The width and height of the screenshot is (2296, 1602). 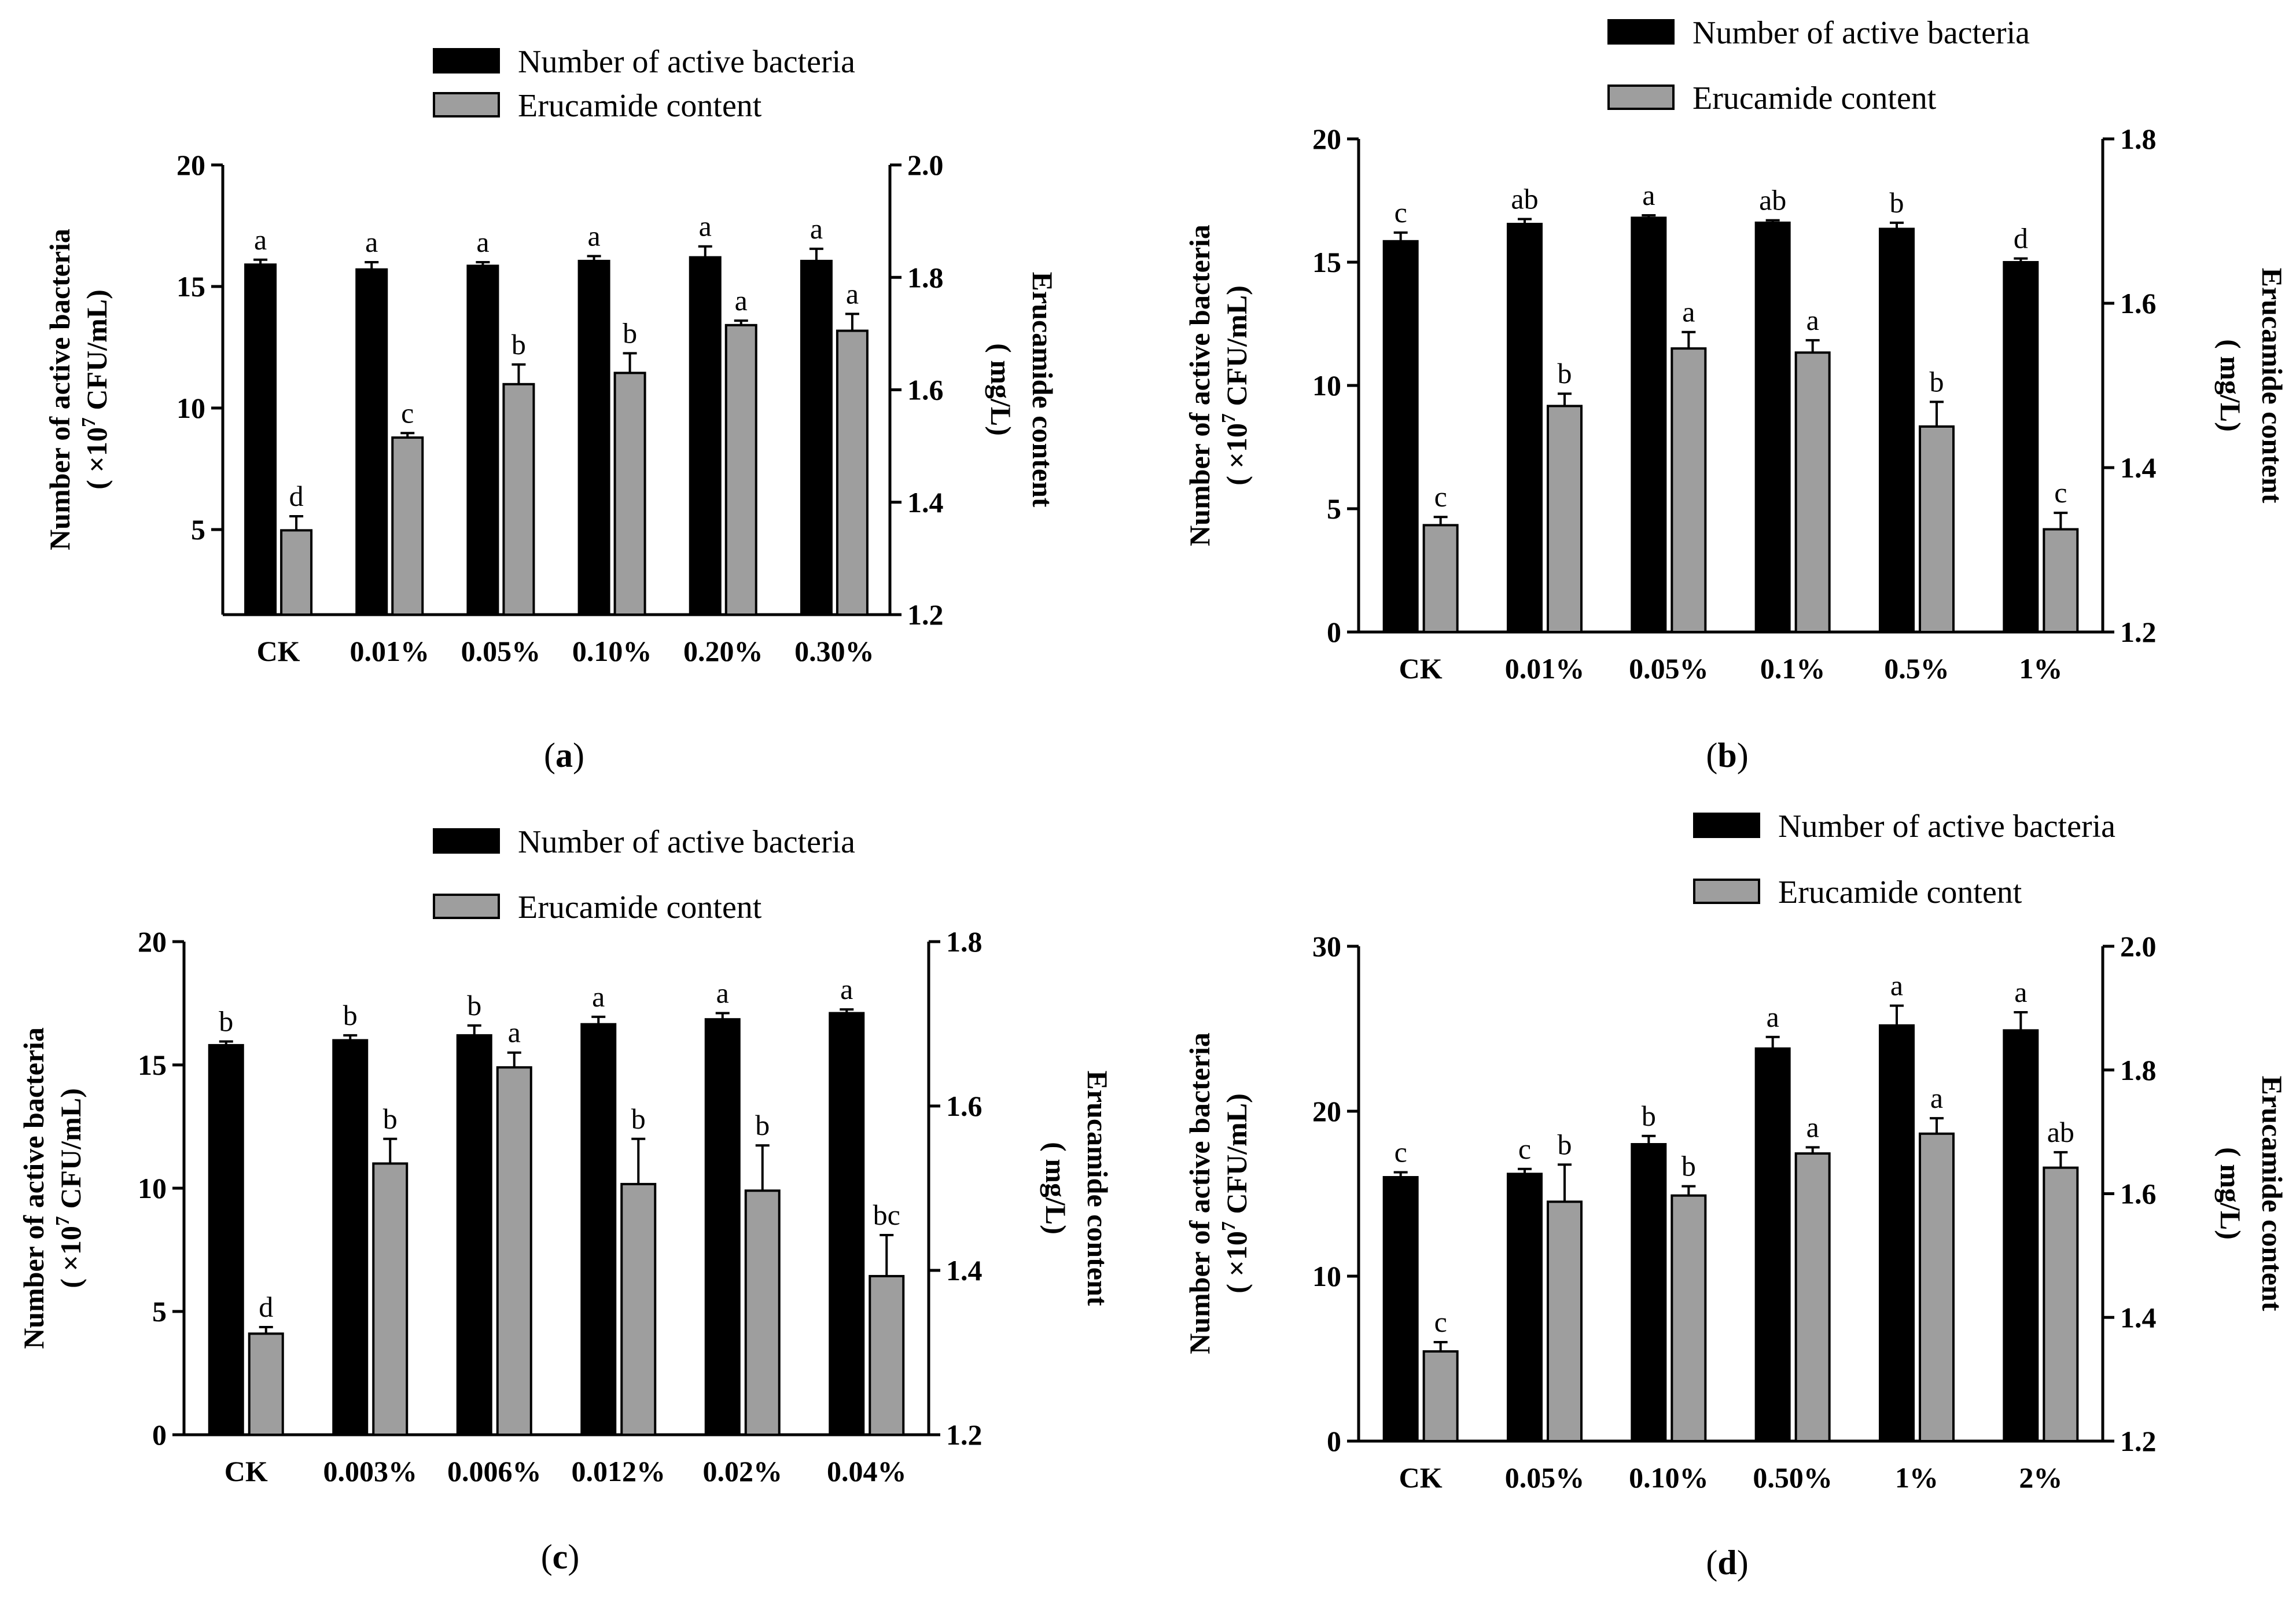 I want to click on significance-letter-bacteria: d, so click(x=2021, y=238).